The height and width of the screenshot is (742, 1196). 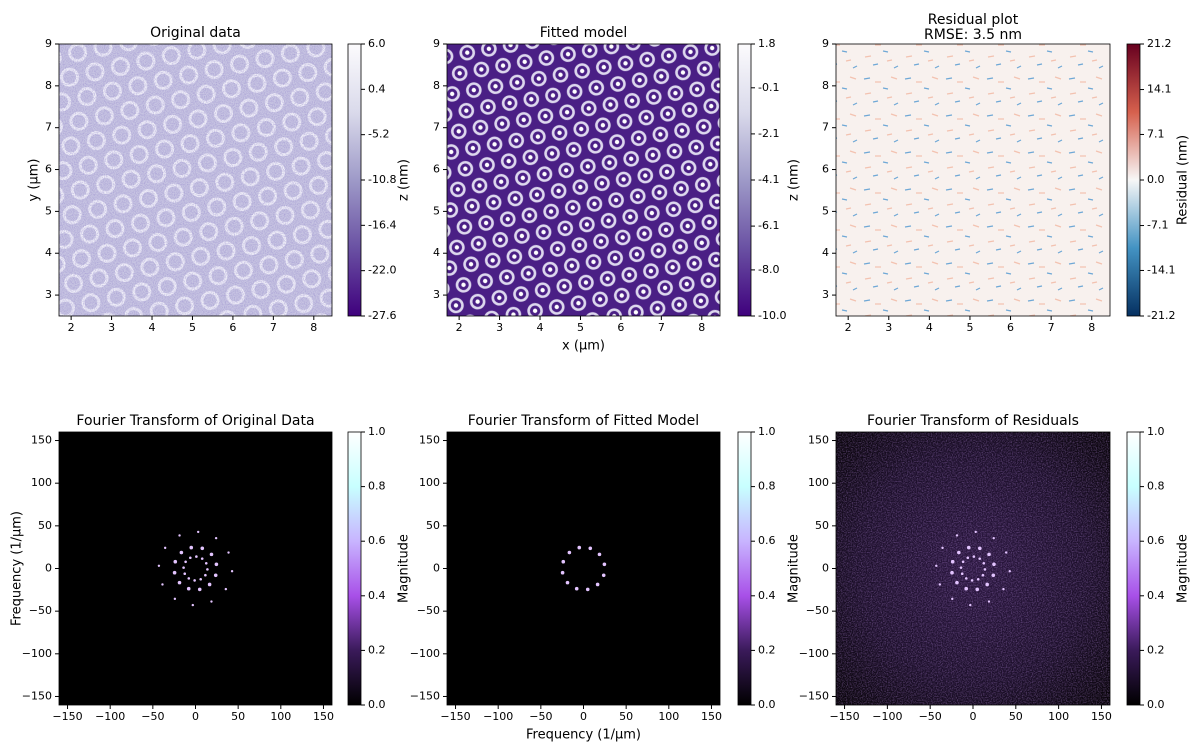 I want to click on chart-title: Fourier Transform of Residuals, so click(x=973, y=421).